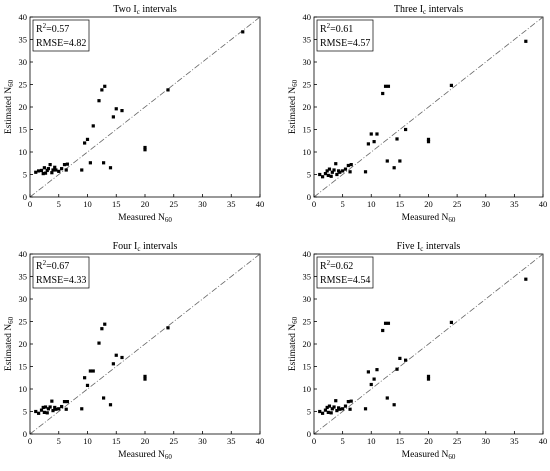 Image resolution: width=550 pixels, height=471 pixels. I want to click on r-squared-label: R2=0.62, so click(336, 265).